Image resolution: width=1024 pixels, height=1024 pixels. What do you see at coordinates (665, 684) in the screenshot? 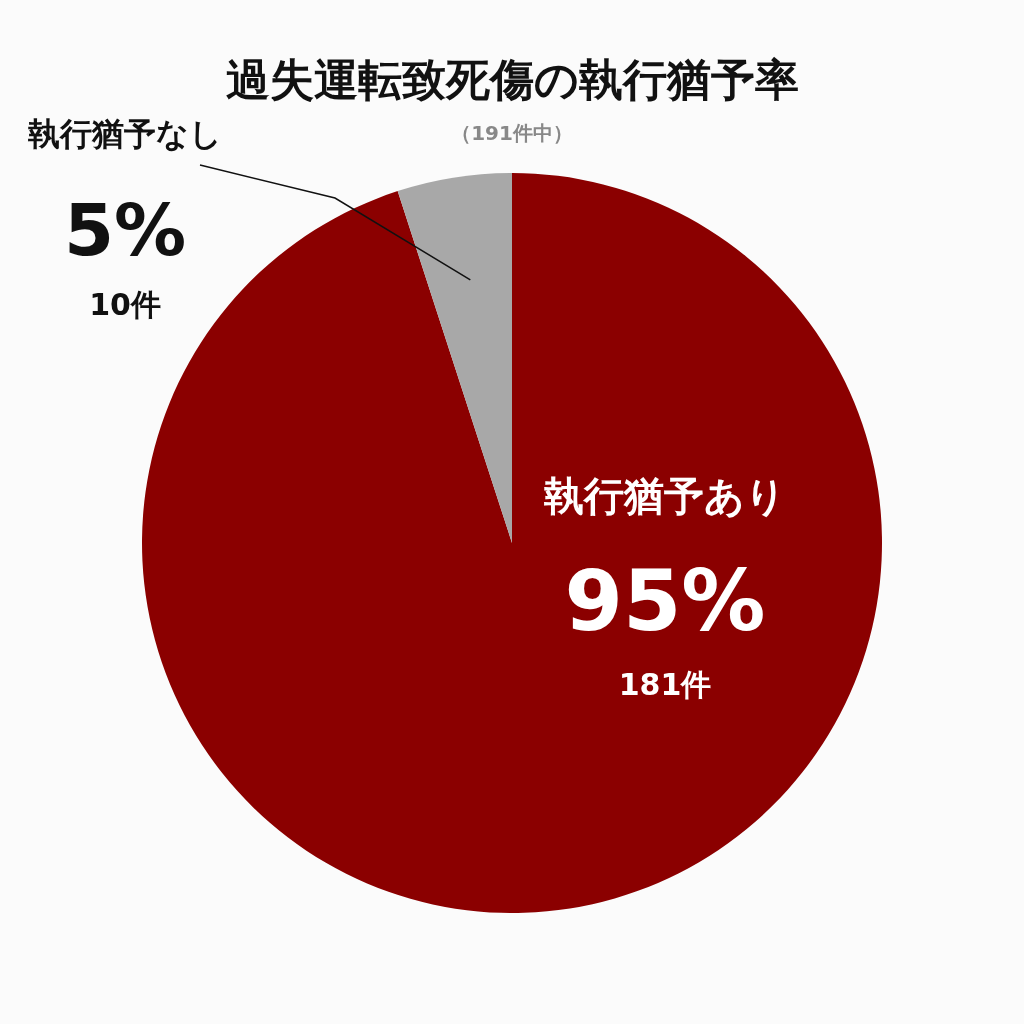
I see `text: 181件` at bounding box center [665, 684].